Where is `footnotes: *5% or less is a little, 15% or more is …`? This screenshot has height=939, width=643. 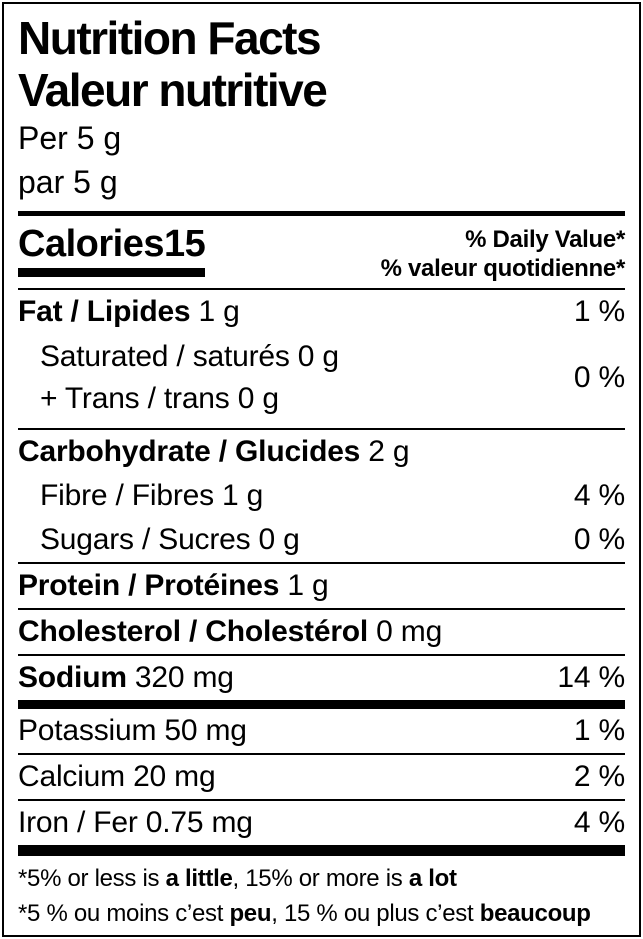
footnotes: *5% or less is a little, 15% or more is … is located at coordinates (321, 896).